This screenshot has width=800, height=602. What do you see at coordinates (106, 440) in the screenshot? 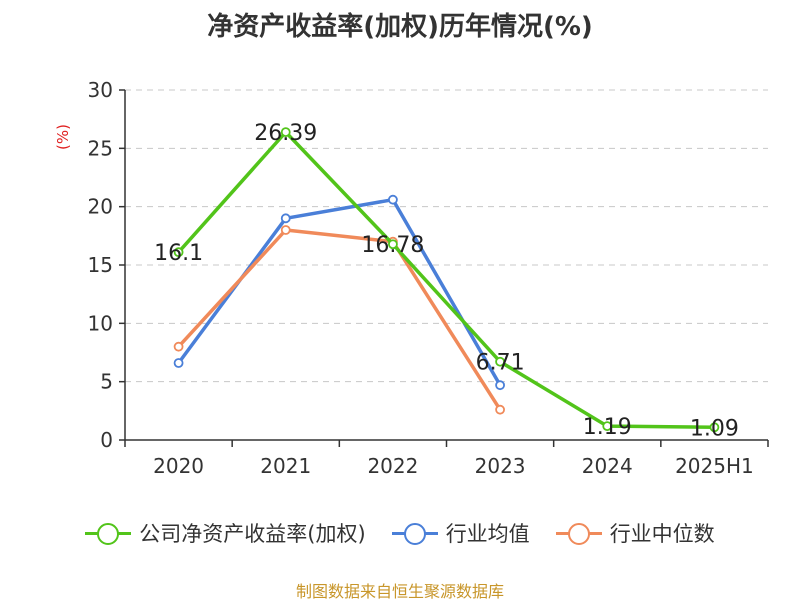
I see `y-tick-label: 0` at bounding box center [106, 440].